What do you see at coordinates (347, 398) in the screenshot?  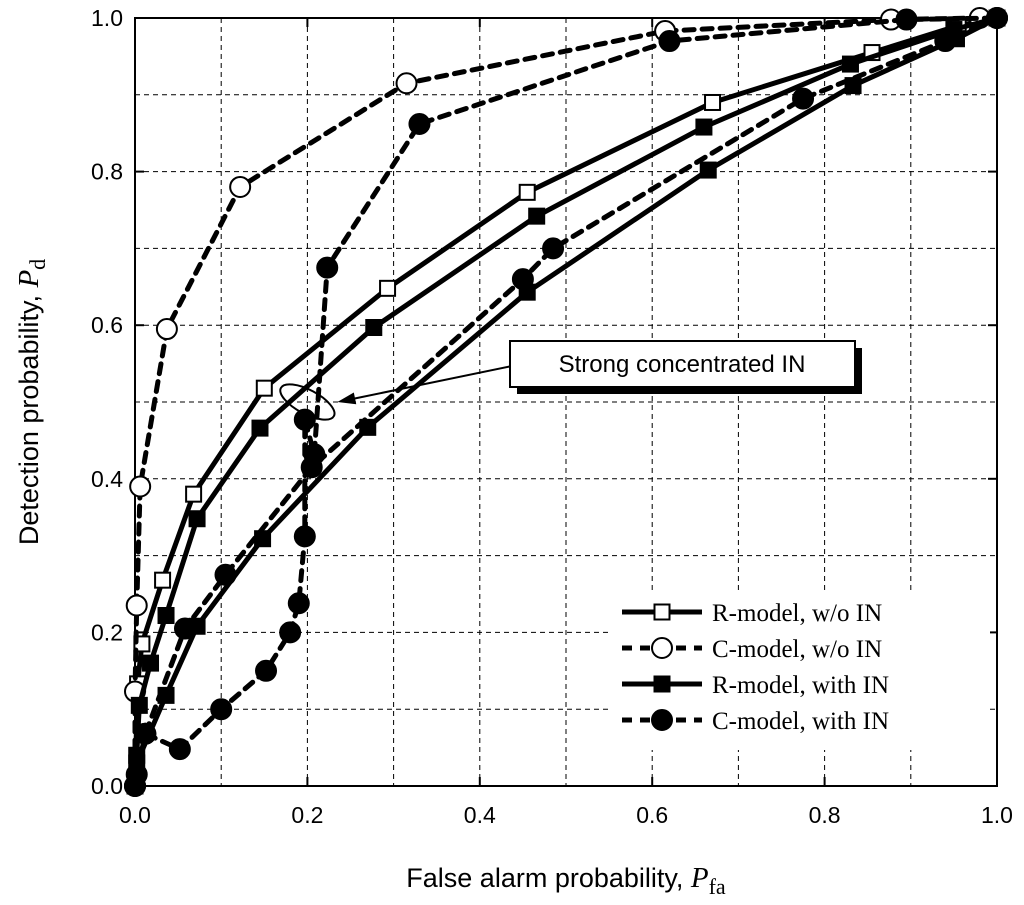 I see `annotation-arrowhead` at bounding box center [347, 398].